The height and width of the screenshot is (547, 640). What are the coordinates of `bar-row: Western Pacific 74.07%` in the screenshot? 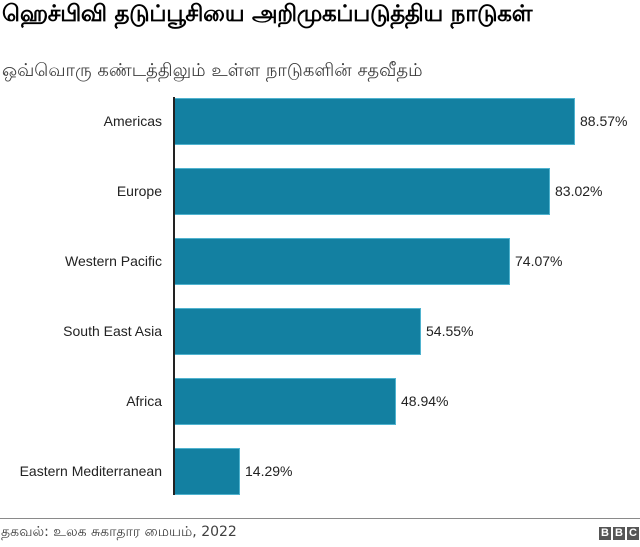 It's located at (320, 261).